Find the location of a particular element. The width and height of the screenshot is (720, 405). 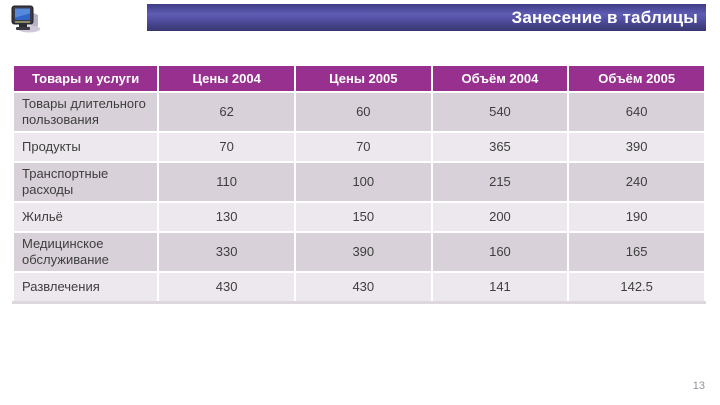

cell-value: 640 is located at coordinates (636, 112).